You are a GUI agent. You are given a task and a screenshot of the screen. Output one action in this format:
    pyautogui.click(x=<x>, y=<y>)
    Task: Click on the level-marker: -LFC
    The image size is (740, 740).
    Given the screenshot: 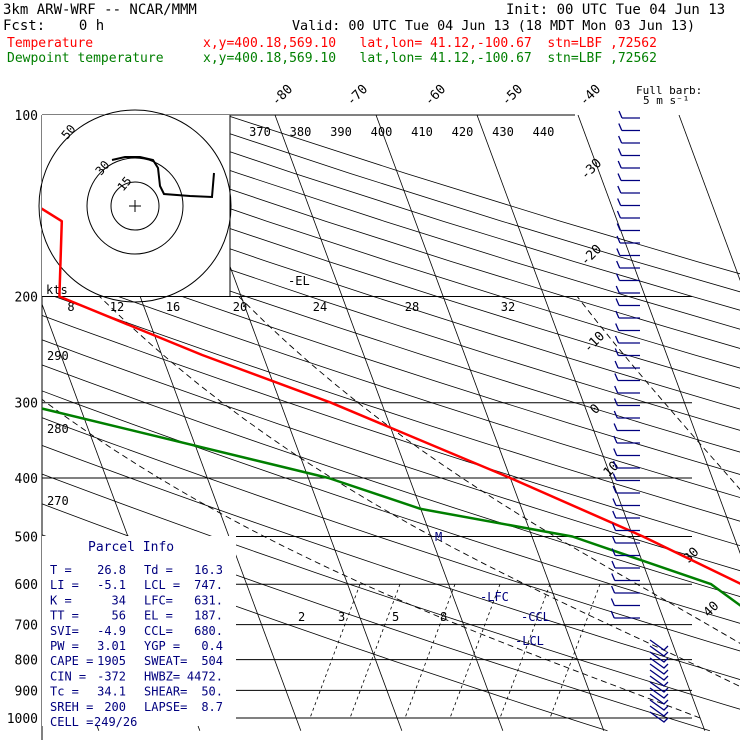 What is the action you would take?
    pyautogui.click(x=494, y=597)
    